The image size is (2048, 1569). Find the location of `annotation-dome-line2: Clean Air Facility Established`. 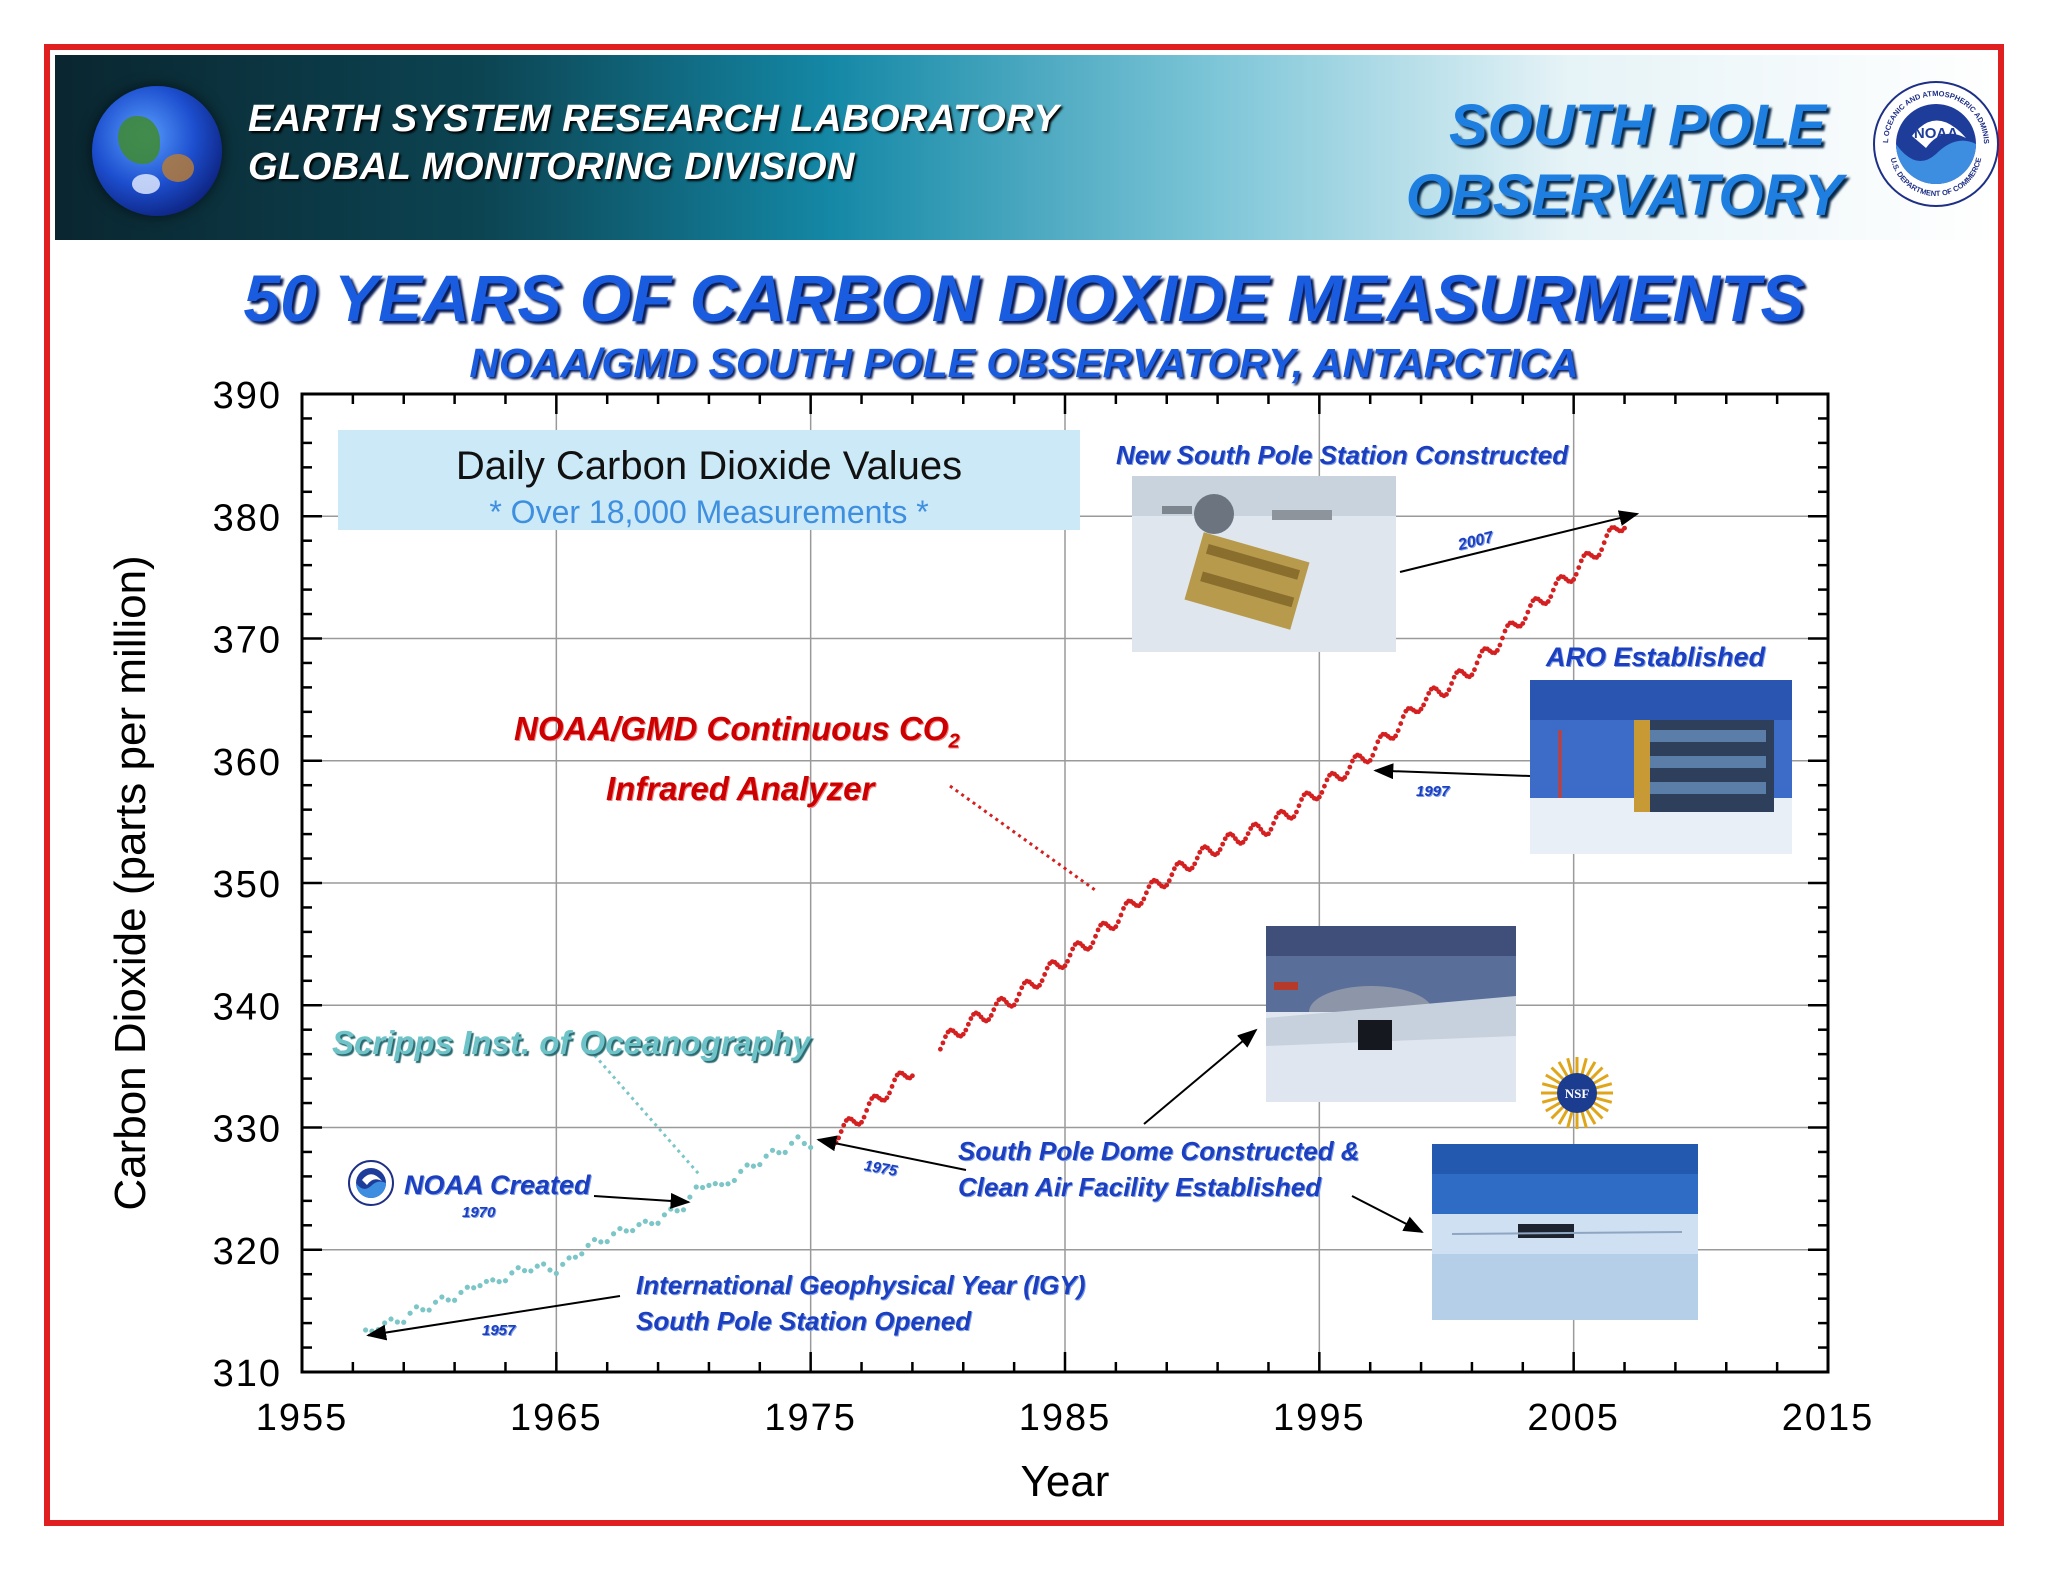

annotation-dome-line2: Clean Air Facility Established is located at coordinates (1140, 1187).